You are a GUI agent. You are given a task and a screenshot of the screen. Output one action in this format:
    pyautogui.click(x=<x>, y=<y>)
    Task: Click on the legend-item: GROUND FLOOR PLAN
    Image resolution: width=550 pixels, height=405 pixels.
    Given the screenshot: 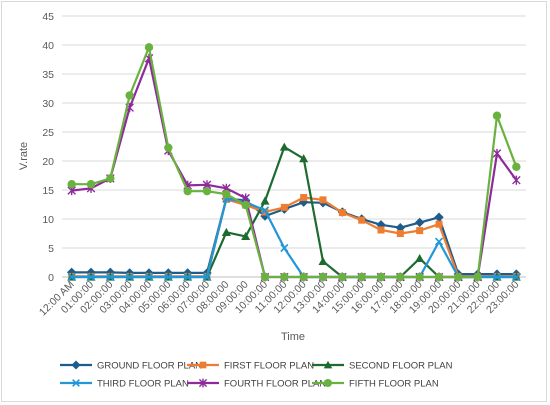 What is the action you would take?
    pyautogui.click(x=131, y=366)
    